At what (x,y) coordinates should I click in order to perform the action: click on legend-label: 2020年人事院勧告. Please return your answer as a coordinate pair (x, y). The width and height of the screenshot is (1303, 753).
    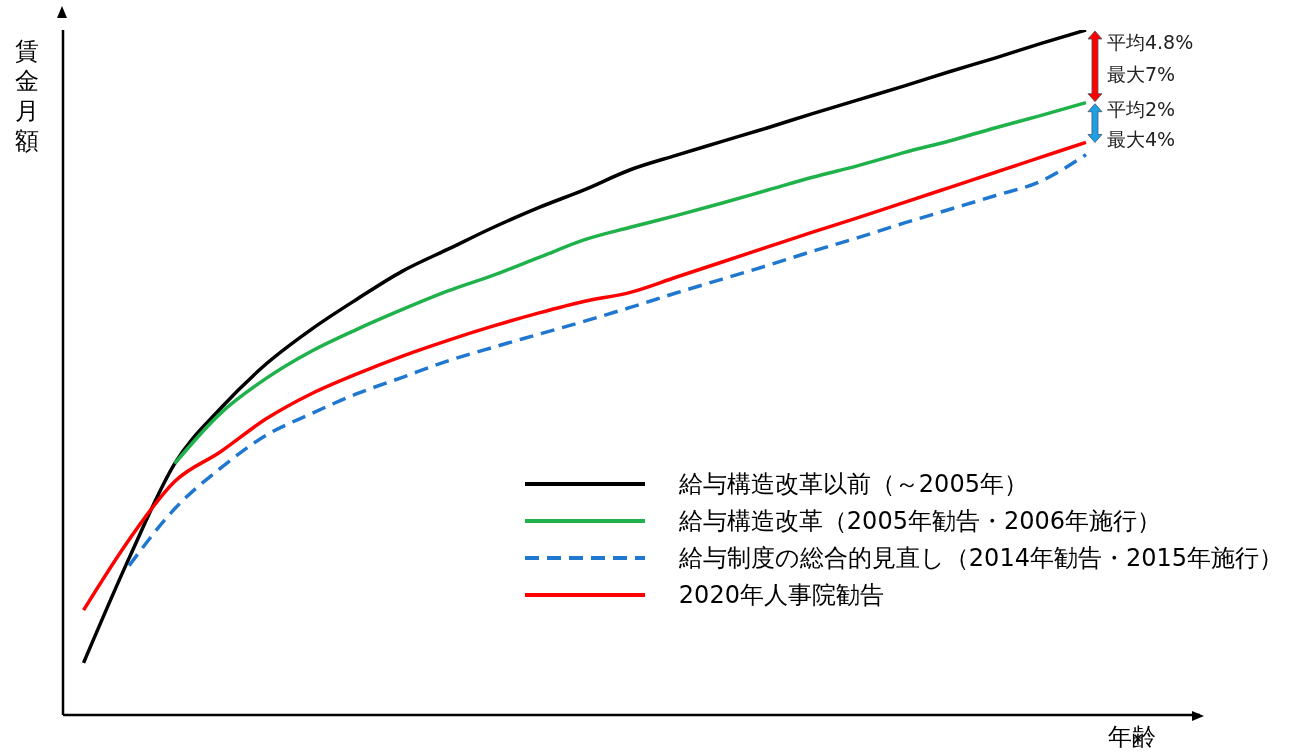
    Looking at the image, I should click on (781, 595).